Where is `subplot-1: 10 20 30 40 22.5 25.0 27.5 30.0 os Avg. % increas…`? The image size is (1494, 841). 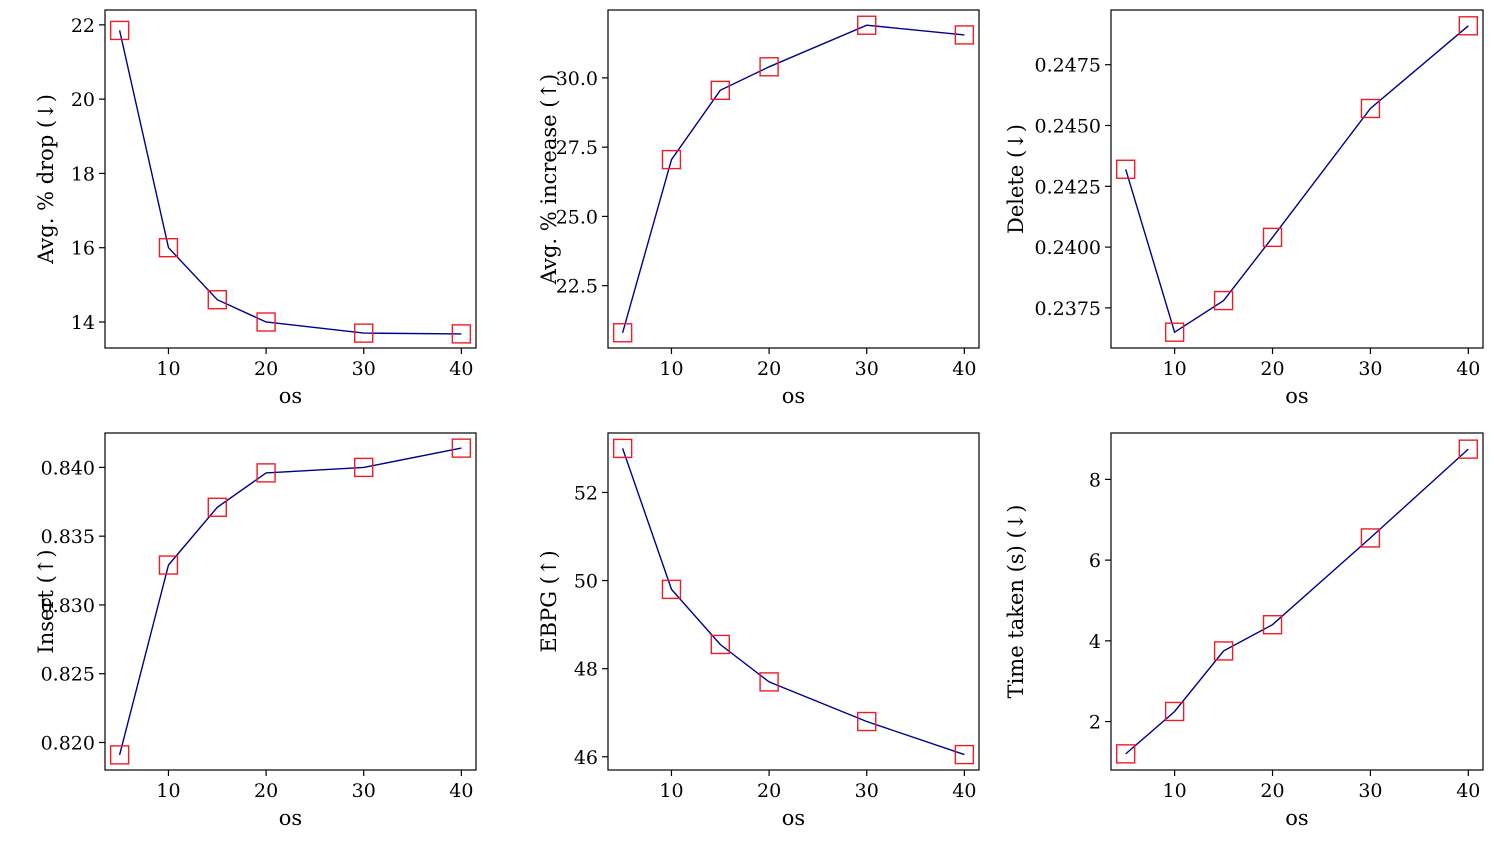 subplot-1: 10 20 30 40 22.5 25.0 27.5 30.0 os Avg. % increas… is located at coordinates (758, 208).